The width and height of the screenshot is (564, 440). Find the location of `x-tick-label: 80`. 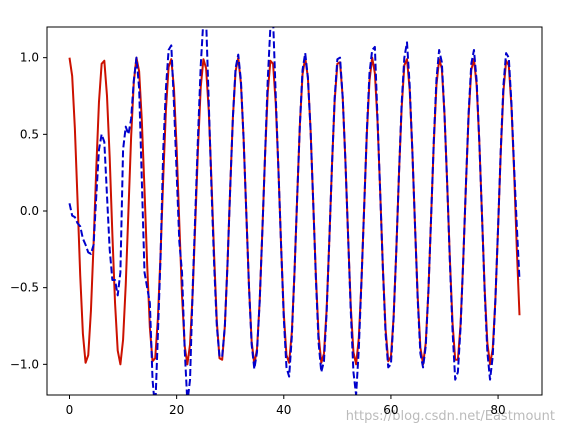

x-tick-label: 80 is located at coordinates (497, 410).